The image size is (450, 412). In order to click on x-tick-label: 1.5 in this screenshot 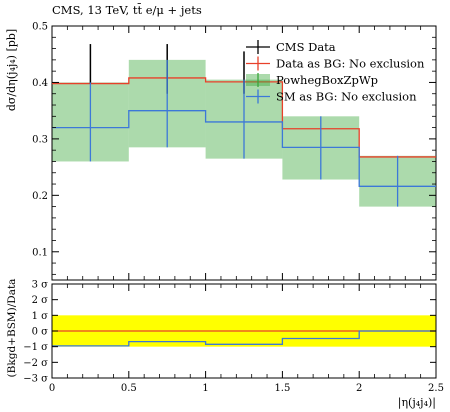, I will do `click(282, 388)`.